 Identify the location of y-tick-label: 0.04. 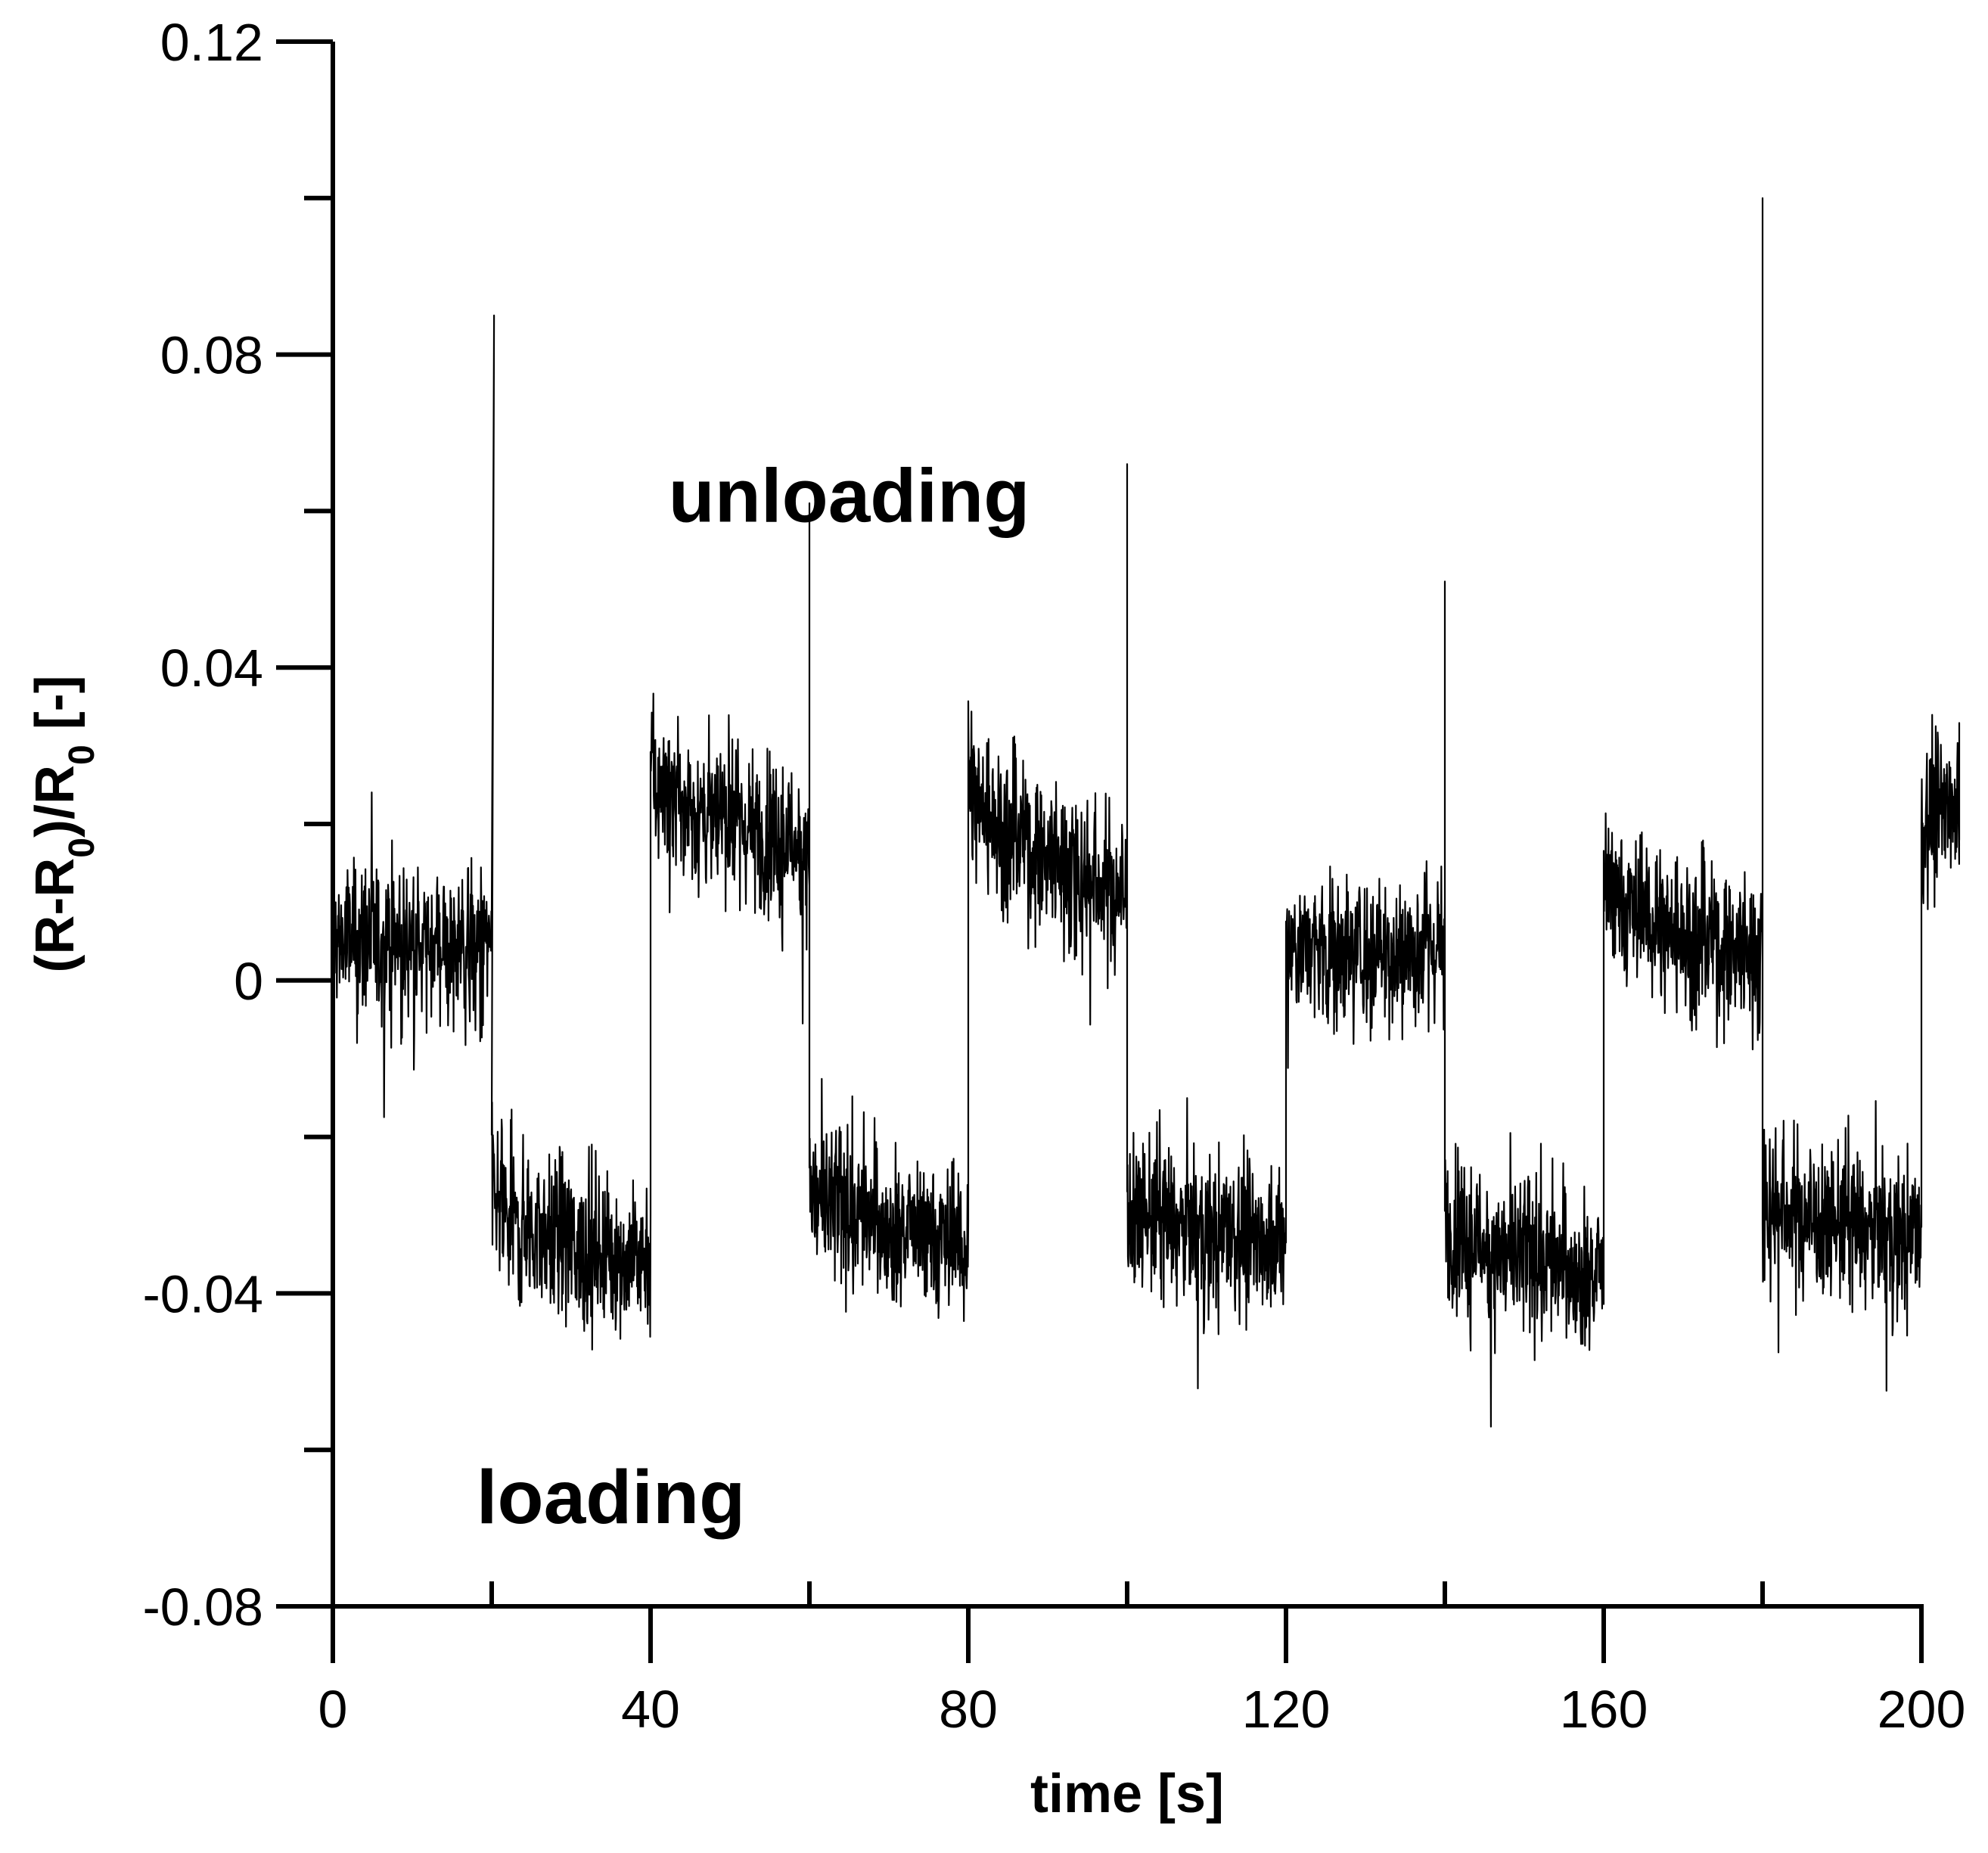
(212, 668).